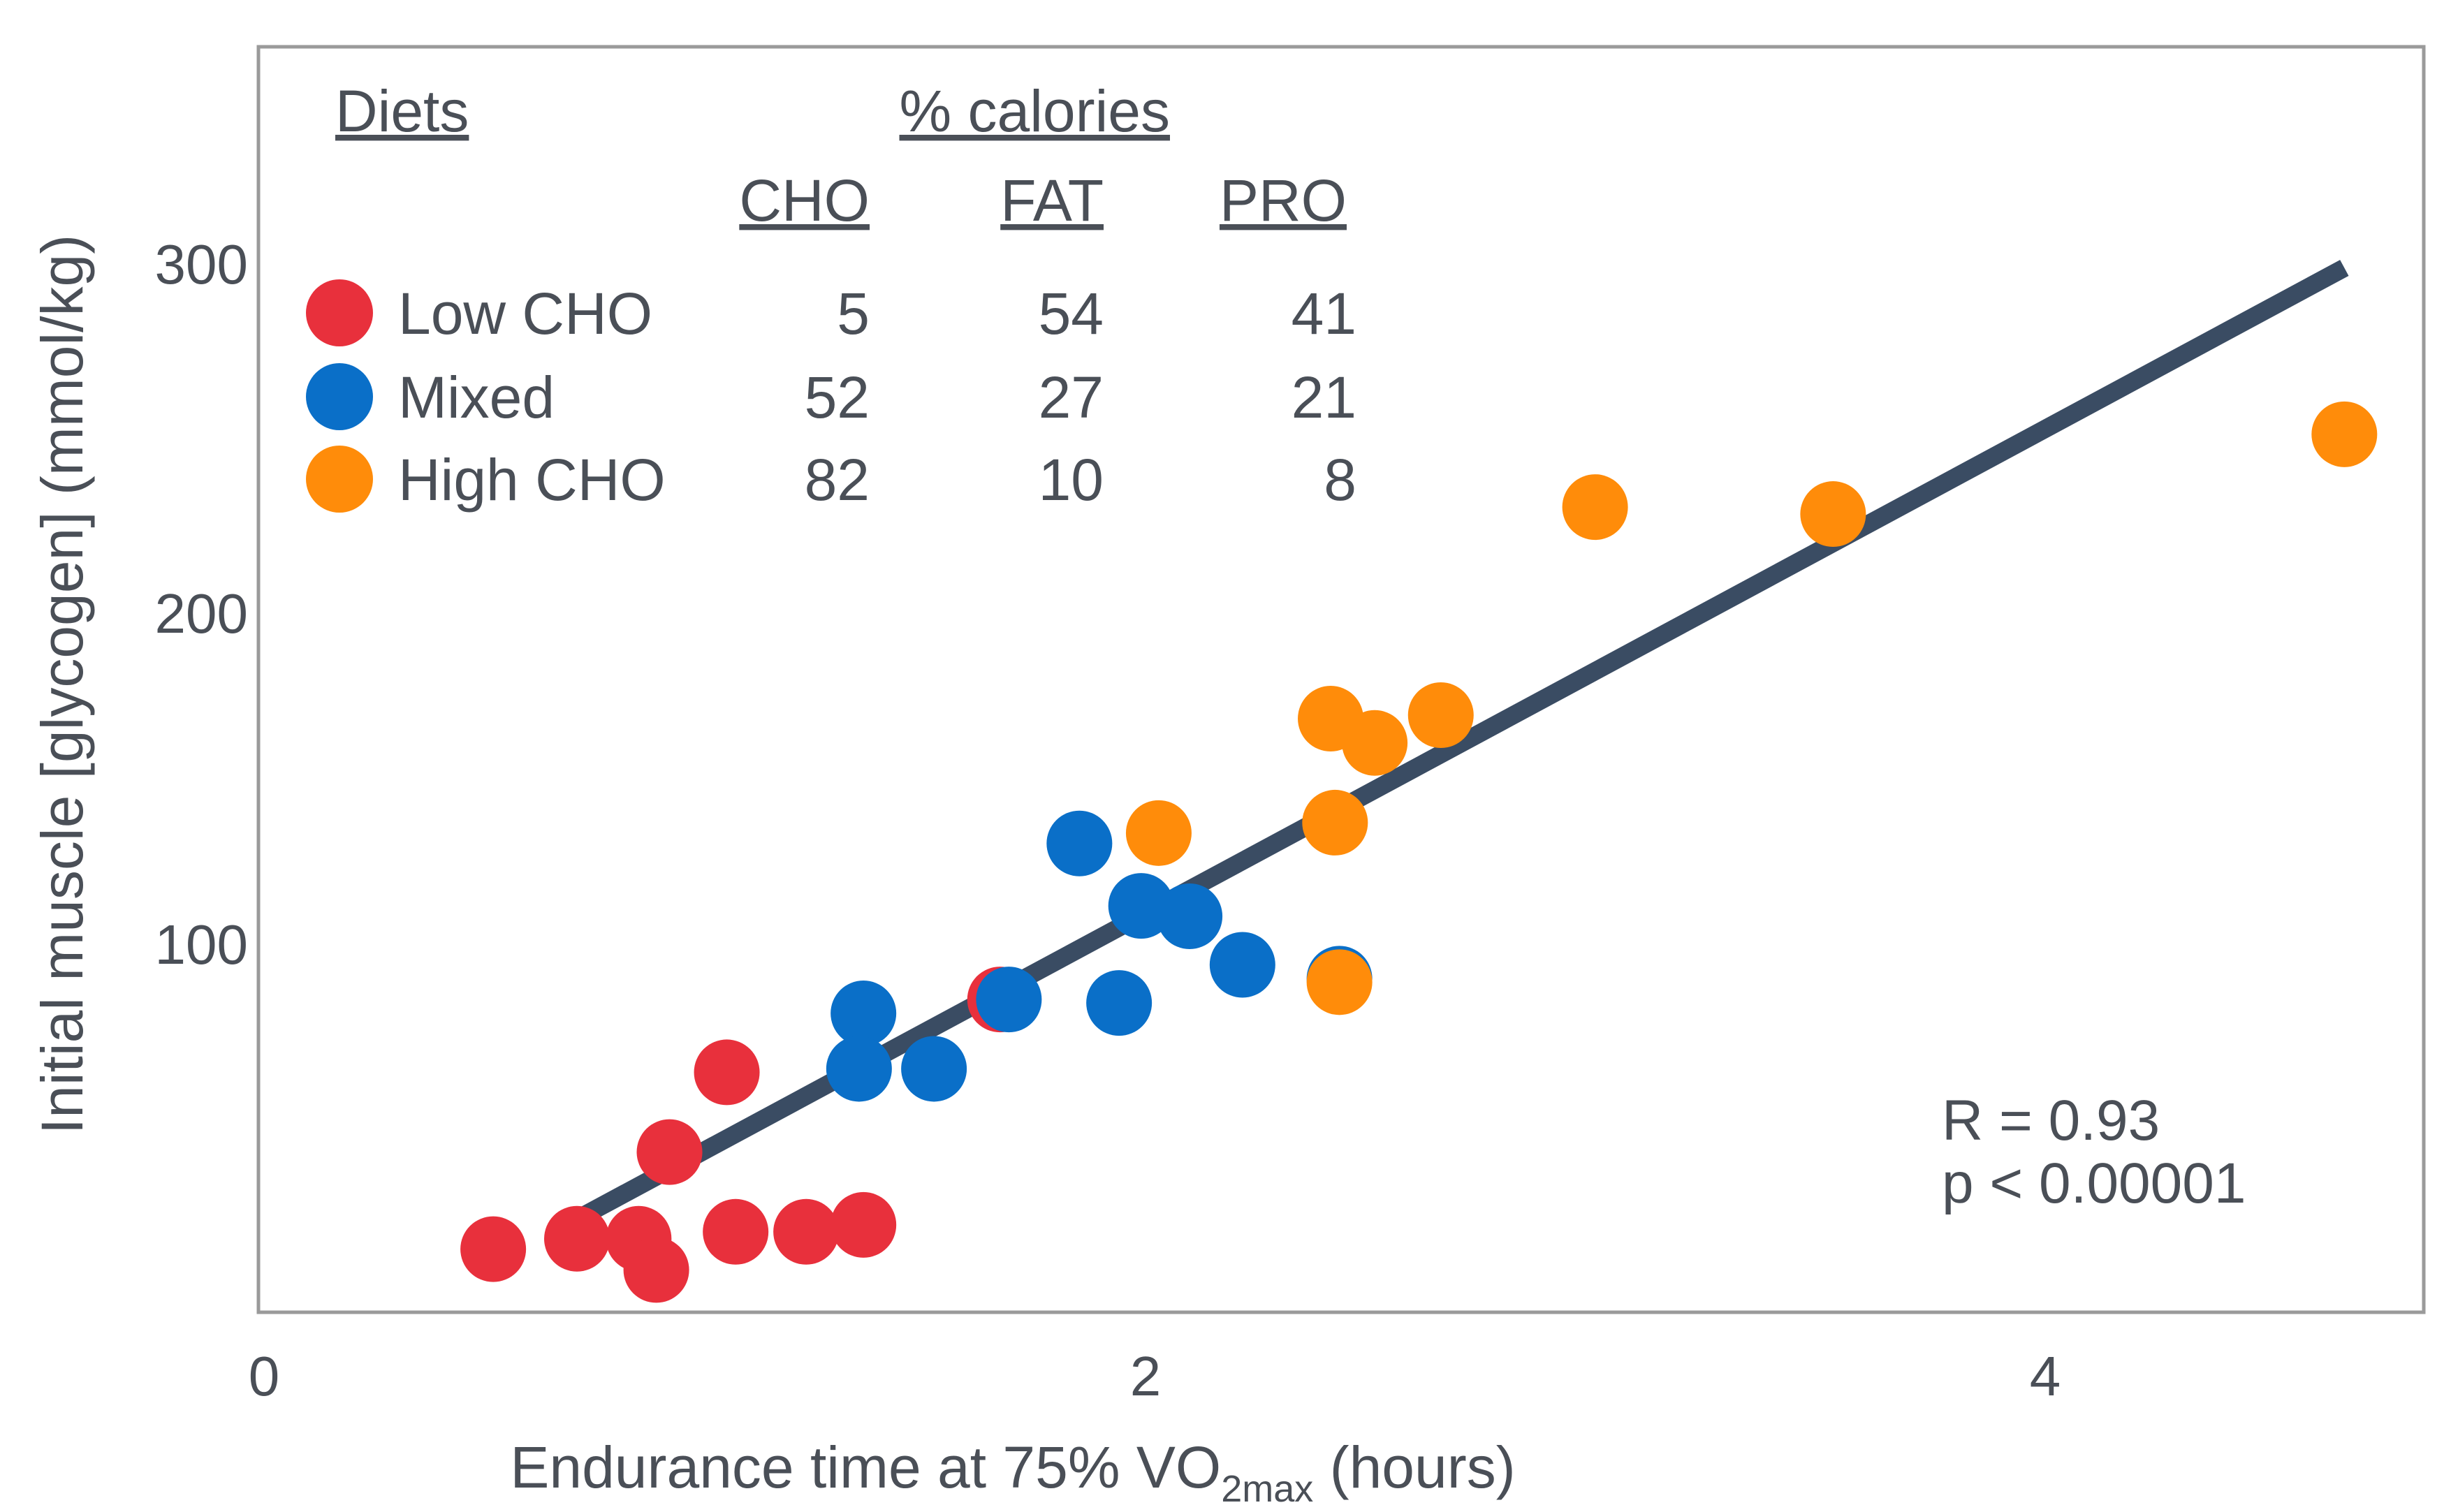  What do you see at coordinates (1324, 397) in the screenshot?
I see `legend-value: 21` at bounding box center [1324, 397].